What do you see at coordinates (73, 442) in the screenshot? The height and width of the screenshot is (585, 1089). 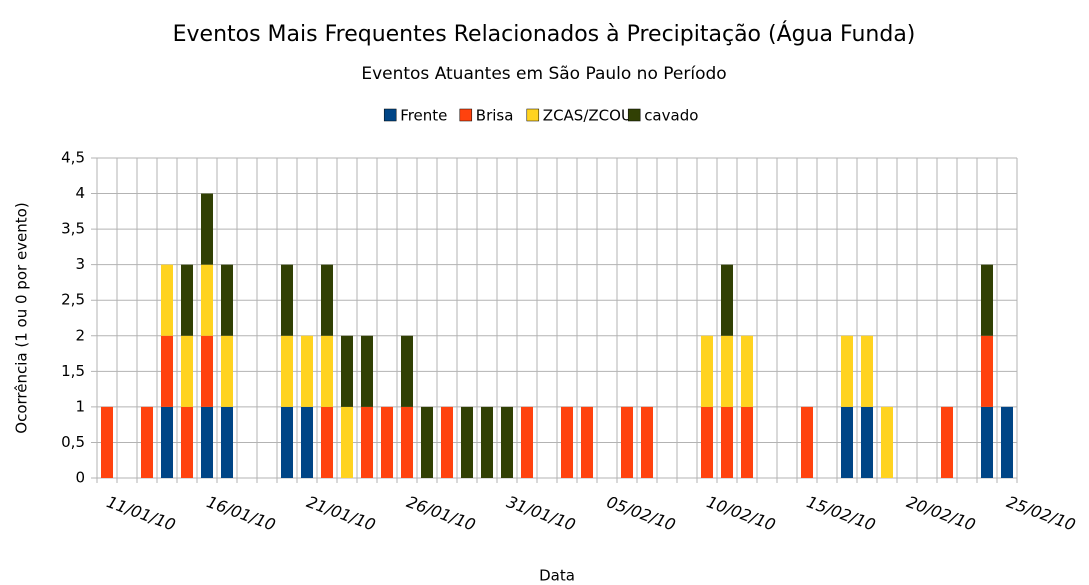 I see `y-tick-label: 0,5` at bounding box center [73, 442].